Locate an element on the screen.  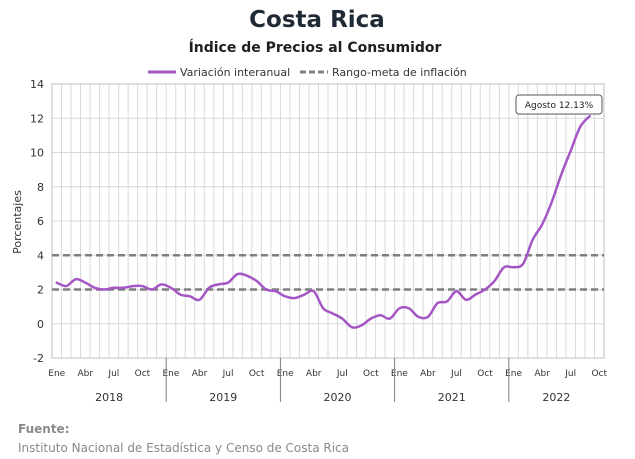
y-tick-label: 8 is located at coordinates (40, 187).